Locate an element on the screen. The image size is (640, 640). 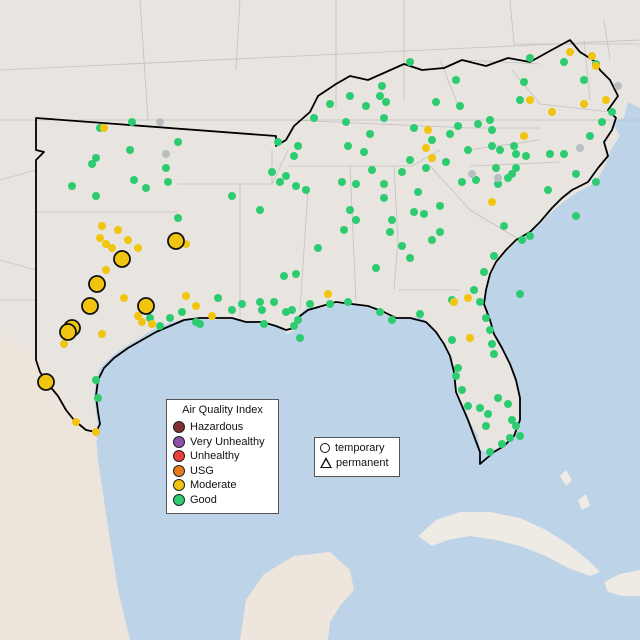
no-data-station-markers is located at coordinates (389, 132).